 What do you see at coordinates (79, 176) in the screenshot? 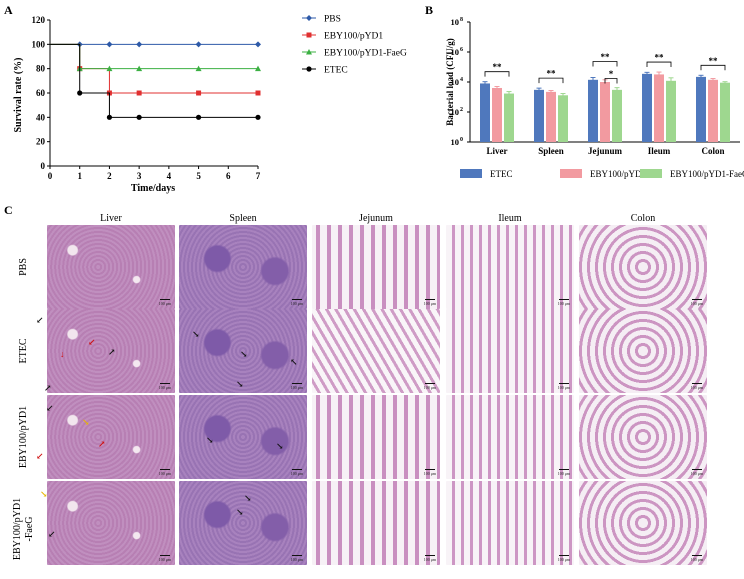
I see `x-tick-label: 1` at bounding box center [79, 176].